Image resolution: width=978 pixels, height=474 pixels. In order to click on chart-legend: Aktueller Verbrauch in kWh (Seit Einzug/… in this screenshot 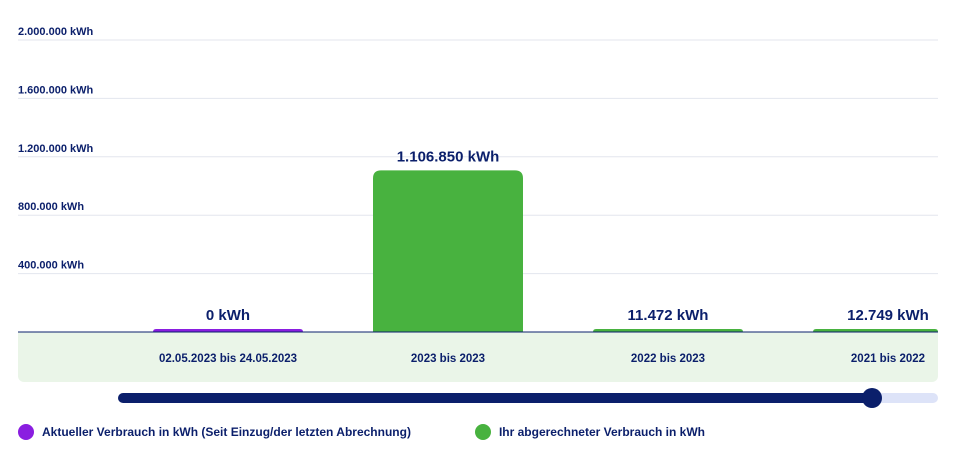, I will do `click(393, 432)`.